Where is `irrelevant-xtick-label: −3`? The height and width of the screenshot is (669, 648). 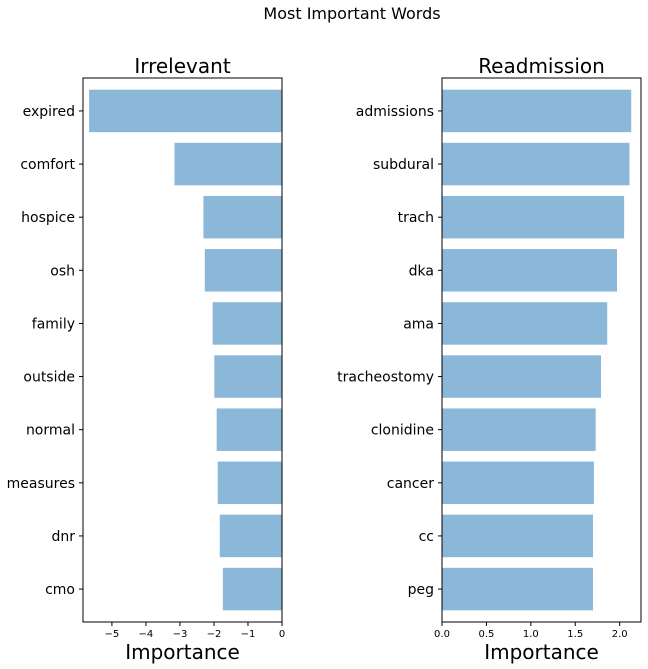 irrelevant-xtick-label: −3 is located at coordinates (180, 634).